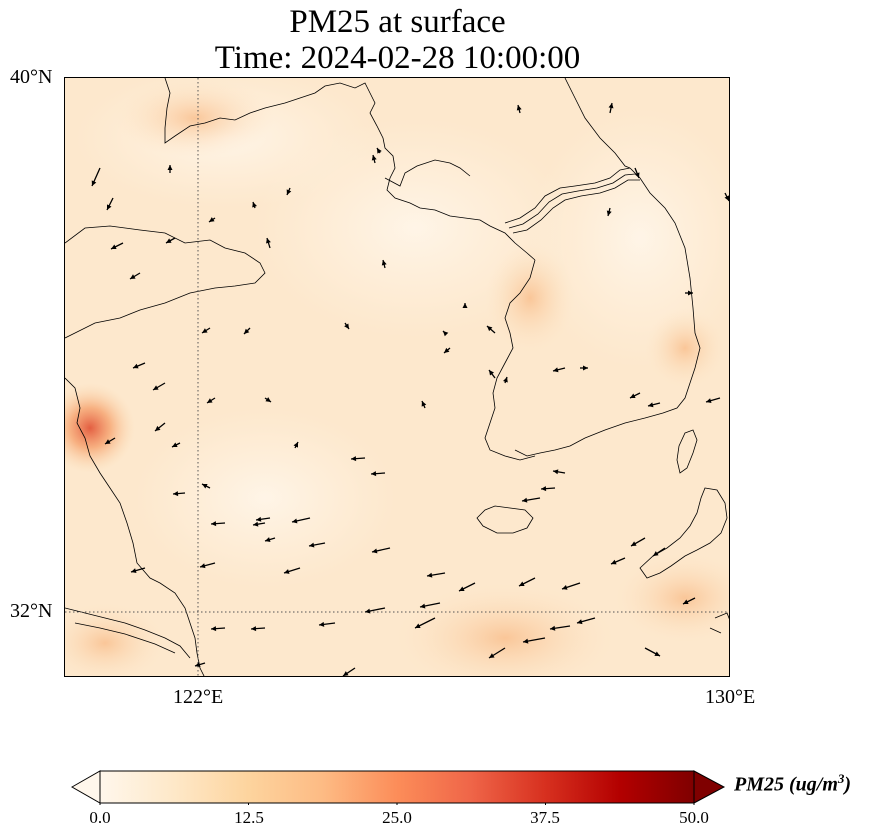 The image size is (871, 839). I want to click on clean-region, so click(265, 498).